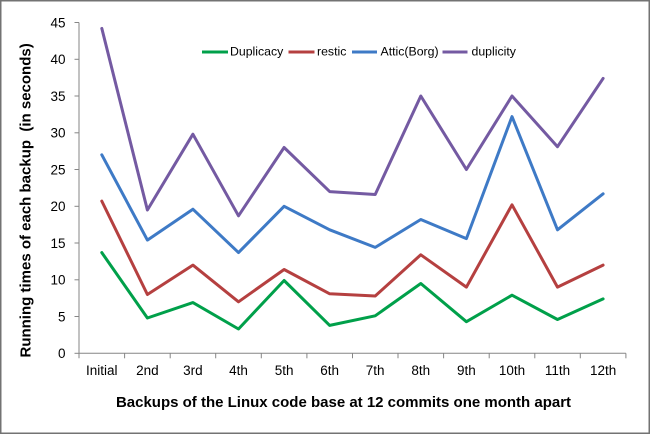 Image resolution: width=650 pixels, height=434 pixels. I want to click on svg-text: 3rd, so click(193, 370).